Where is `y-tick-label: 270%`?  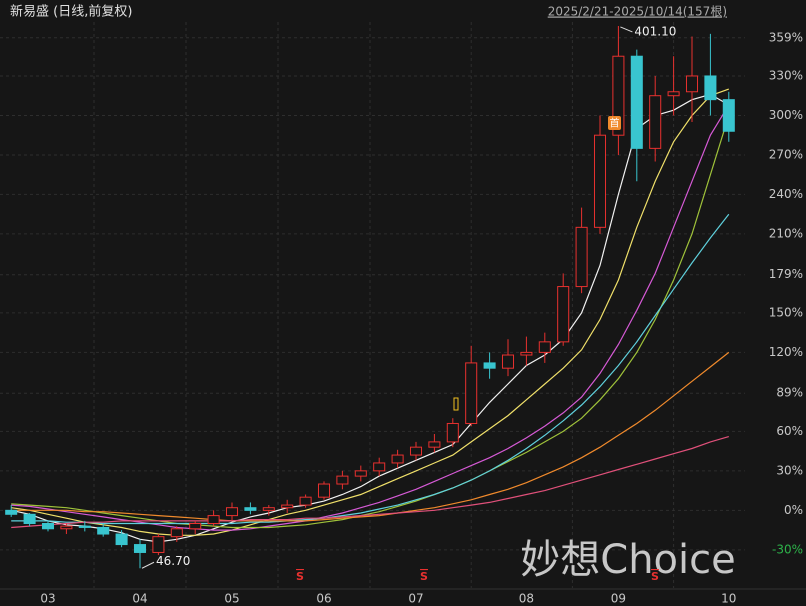
y-tick-label: 270% is located at coordinates (786, 154).